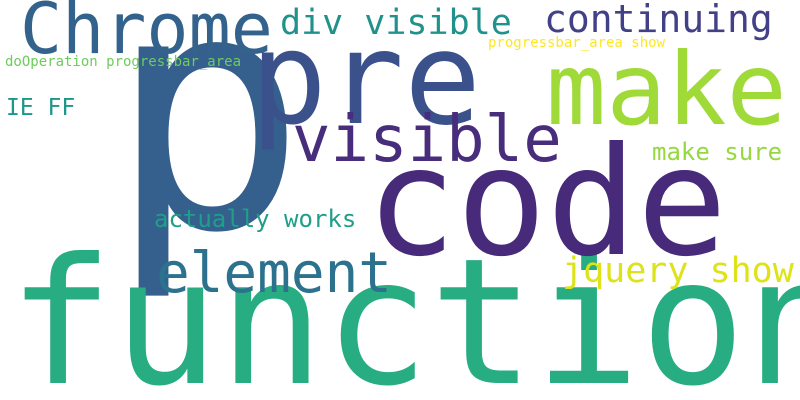  Describe the element at coordinates (41, 108) in the screenshot. I see `word-ie-ff: IE FF` at that location.